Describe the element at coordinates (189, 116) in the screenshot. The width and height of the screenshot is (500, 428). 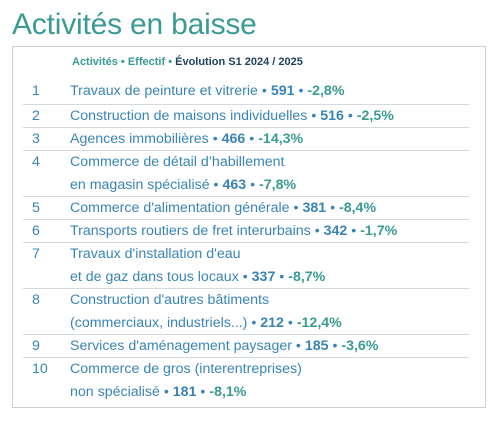
I see `activity-label: Construction de maisons individuelles` at that location.